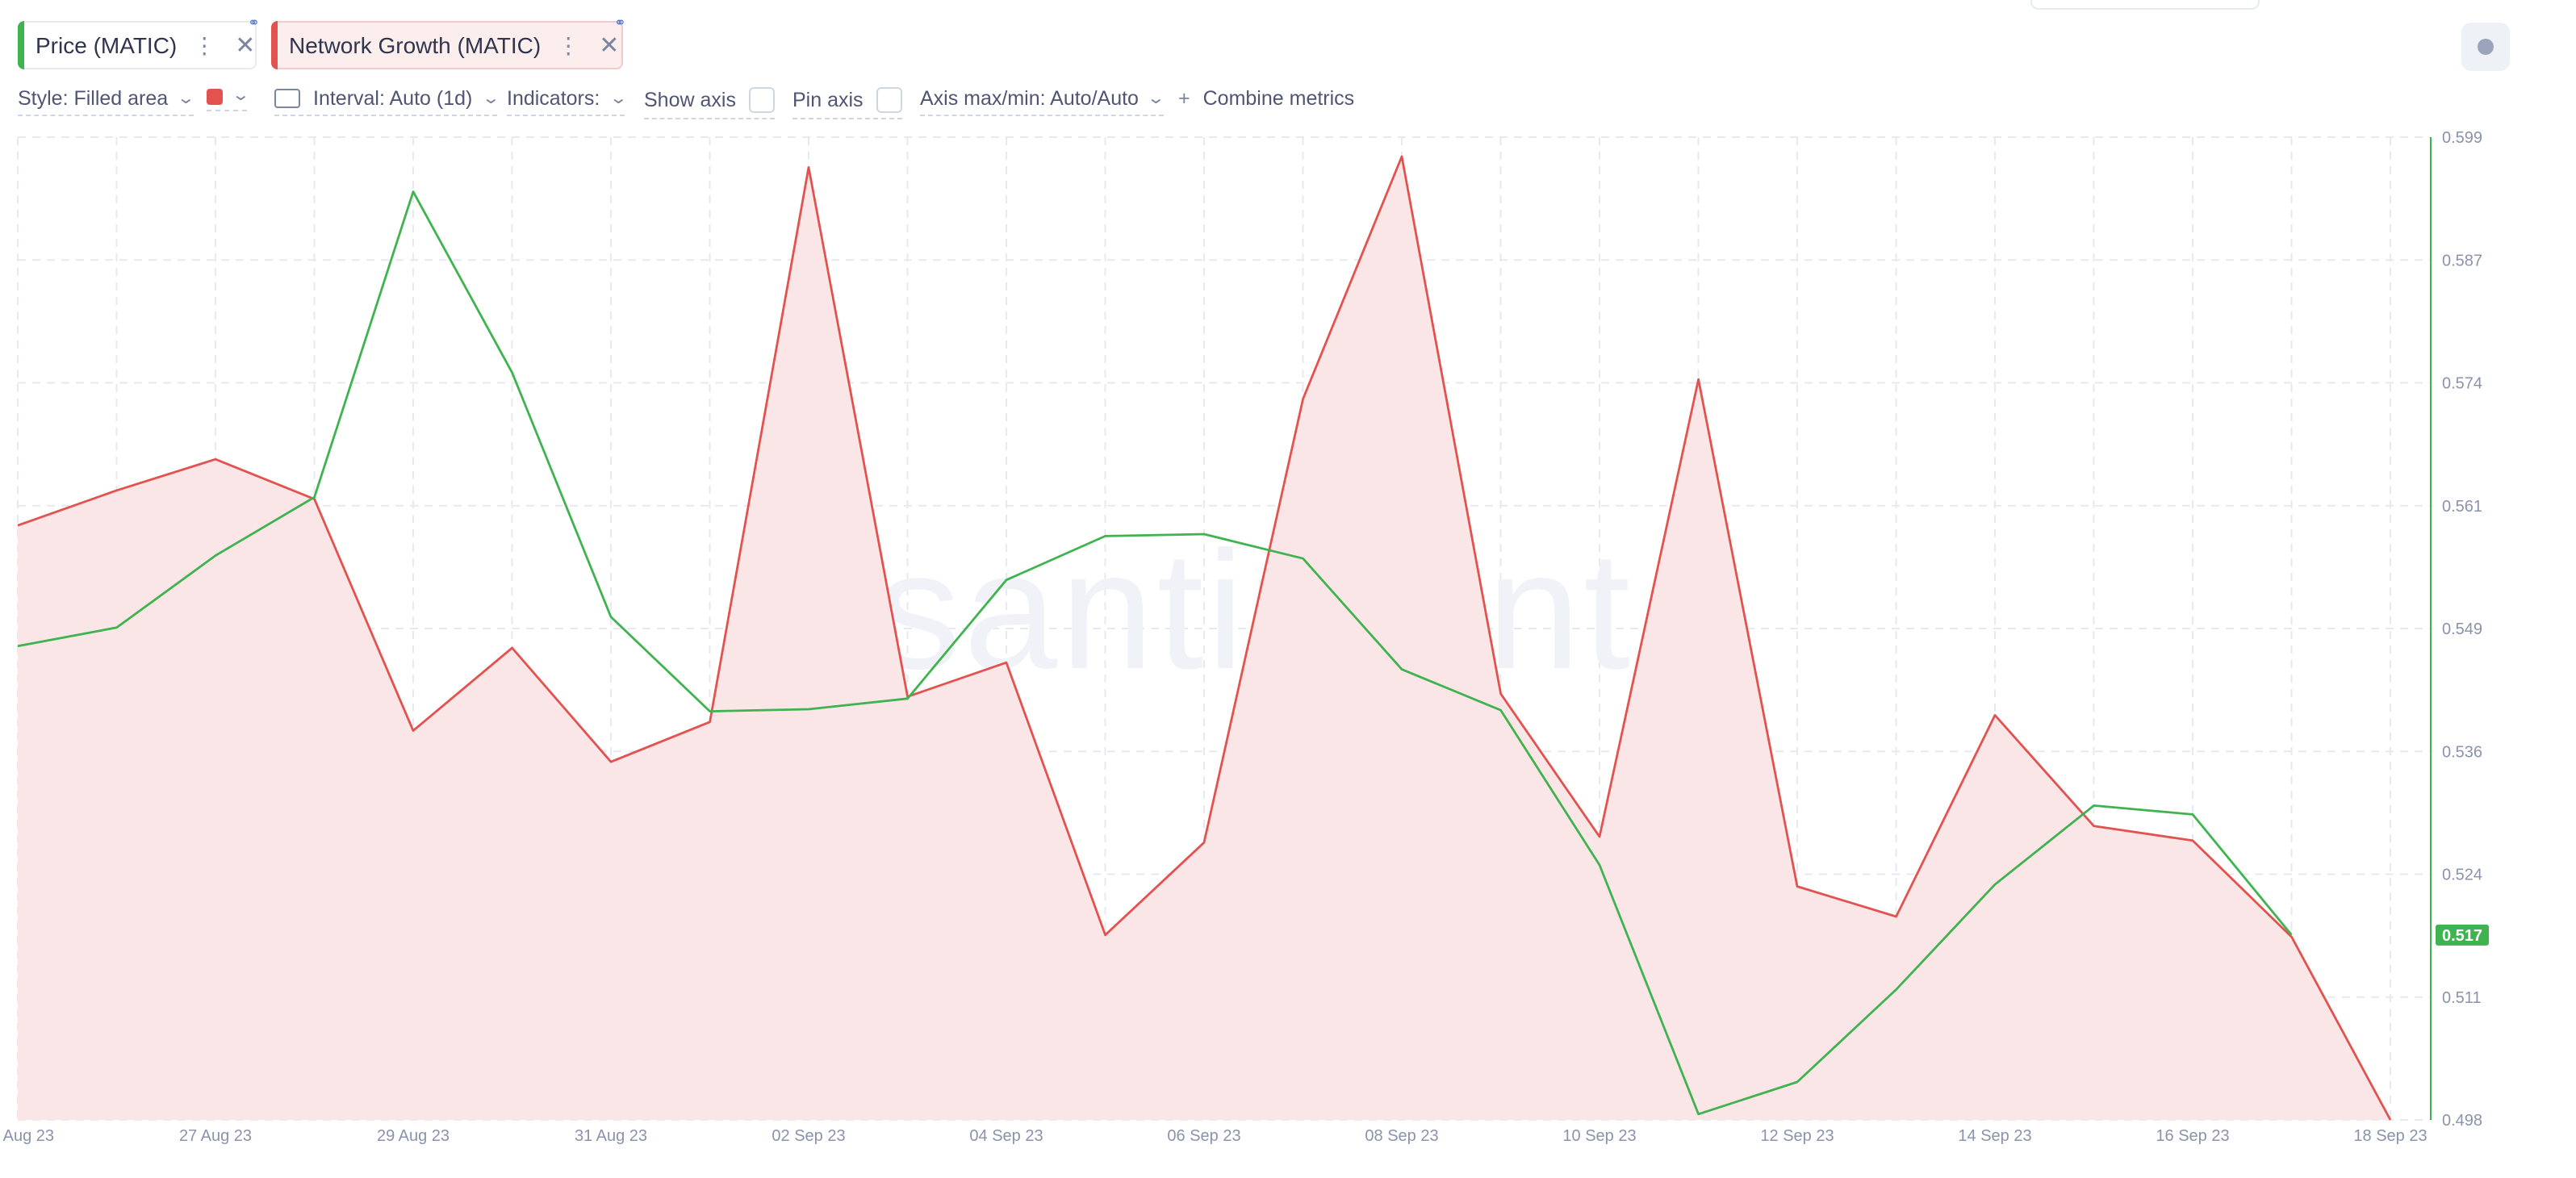 Image resolution: width=2576 pixels, height=1178 pixels. I want to click on y-tick-label: 0.549, so click(2462, 629).